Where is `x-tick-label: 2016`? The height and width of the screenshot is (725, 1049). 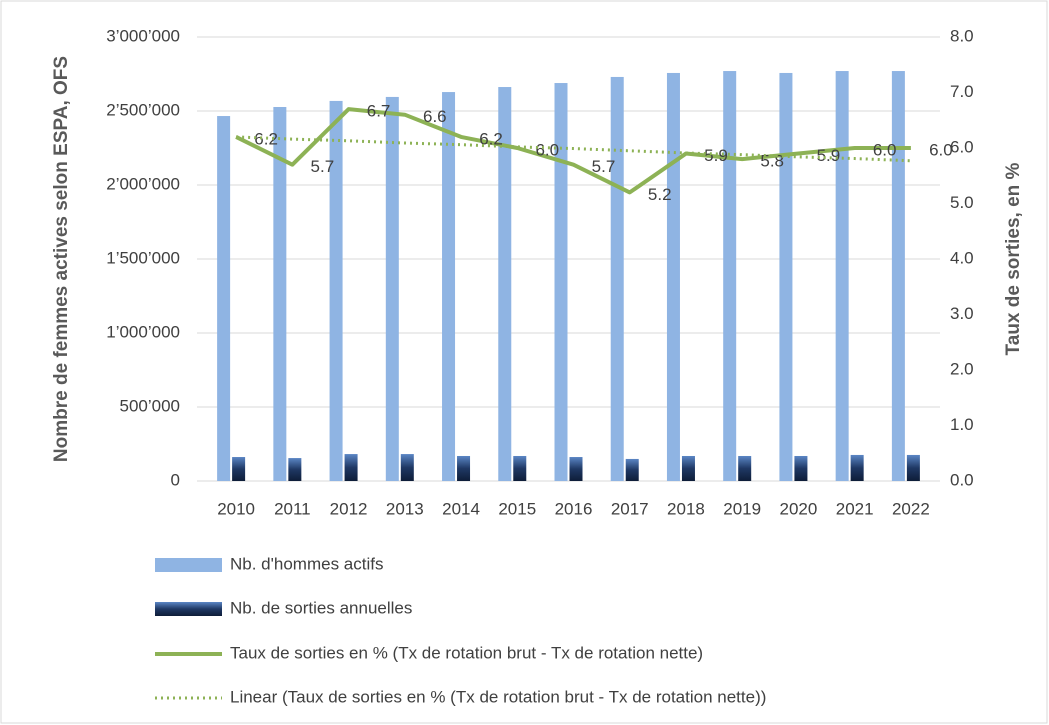
x-tick-label: 2016 is located at coordinates (574, 508).